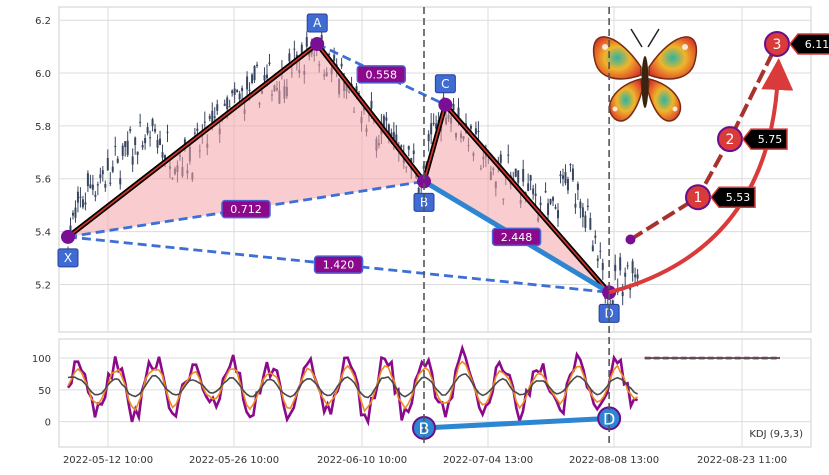 The height and width of the screenshot is (475, 829). I want to click on leg-bc-inner, so click(435, 143).